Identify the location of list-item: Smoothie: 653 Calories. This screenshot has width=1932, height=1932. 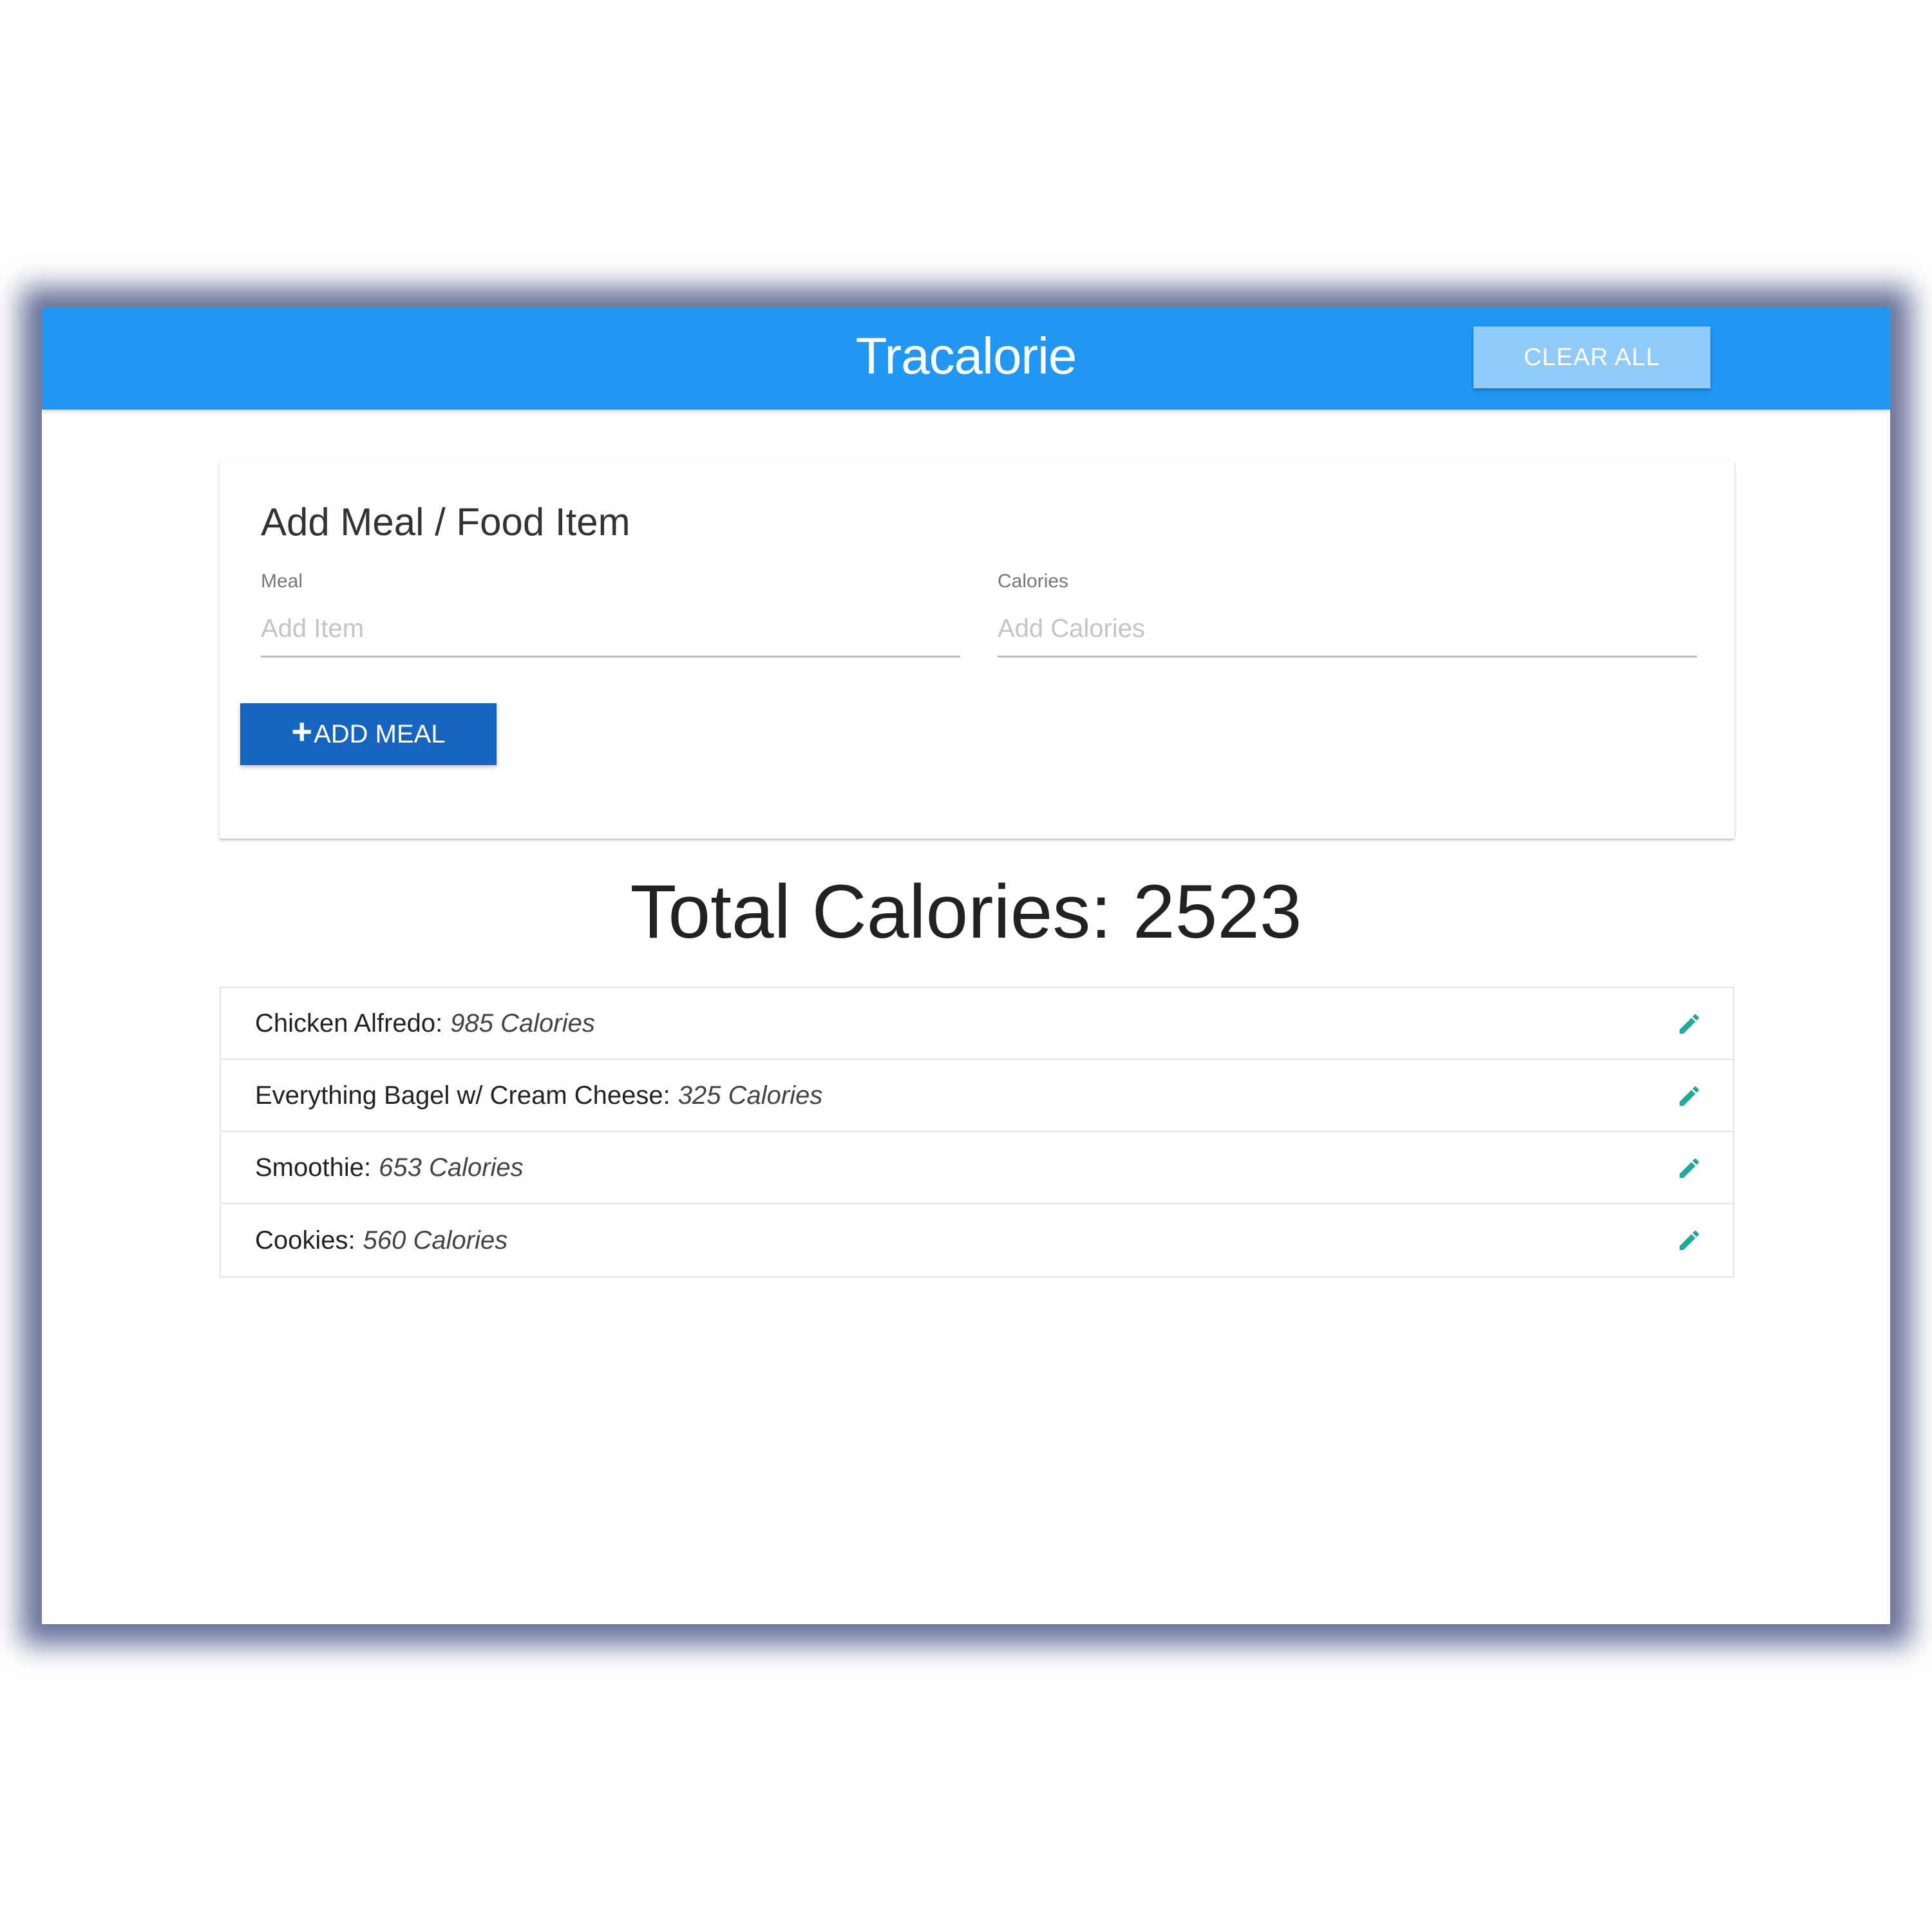
(977, 1168).